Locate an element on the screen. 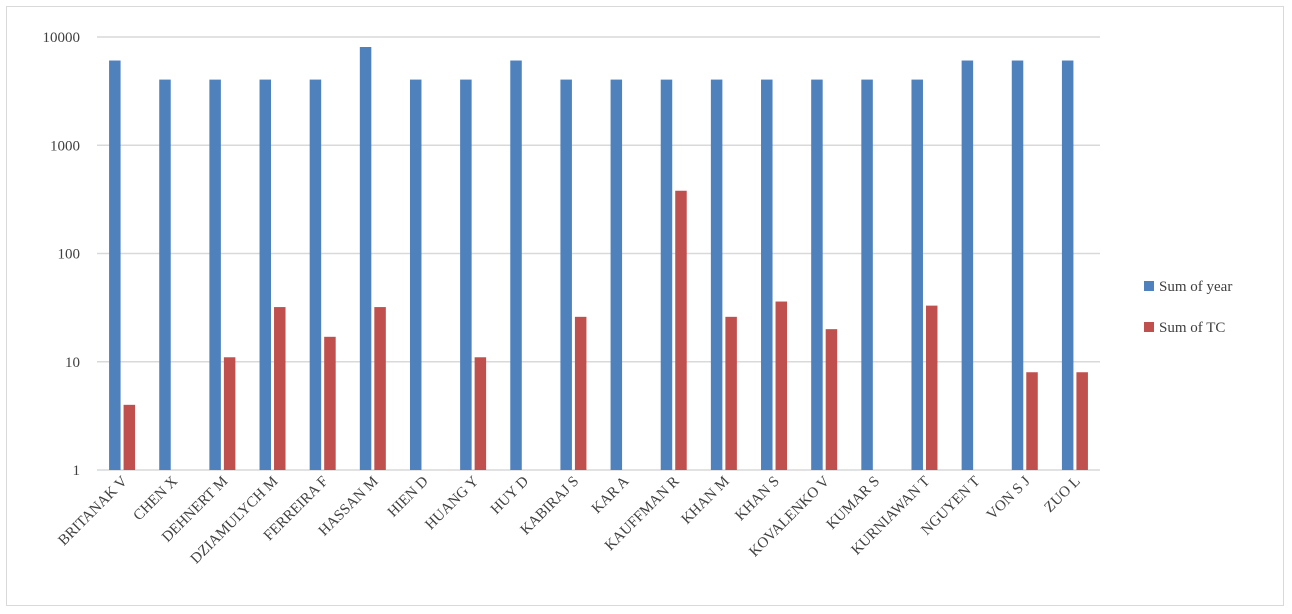 This screenshot has width=1292, height=614. x-category-label: CHEN X is located at coordinates (156, 498).